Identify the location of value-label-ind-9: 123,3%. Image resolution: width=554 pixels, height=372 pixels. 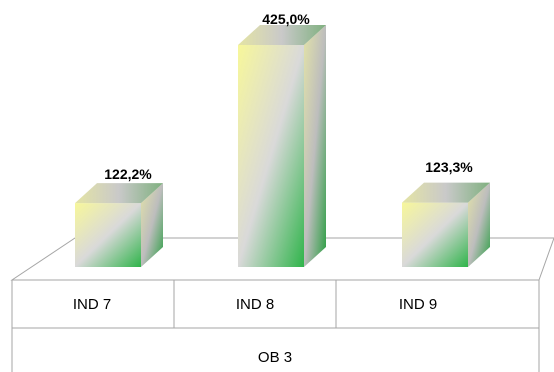
(449, 167).